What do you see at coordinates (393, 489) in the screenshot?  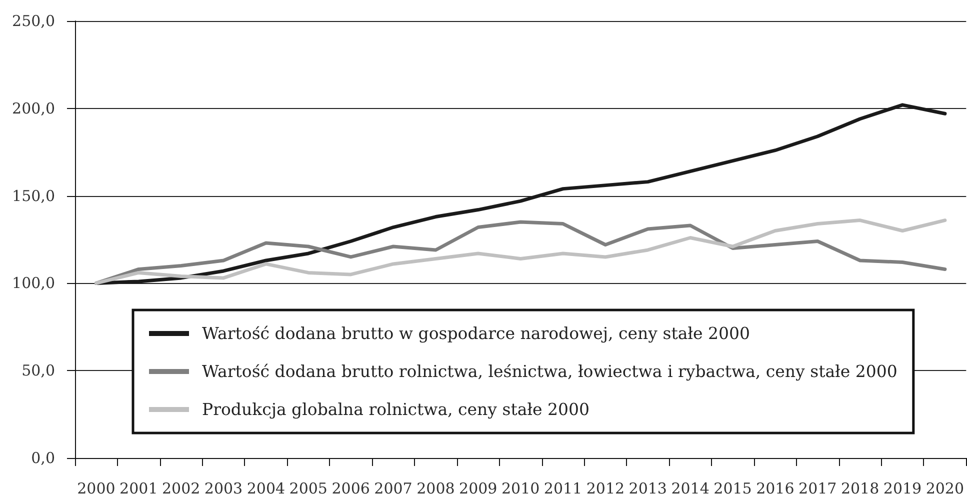 I see `x-tick-label: 2007` at bounding box center [393, 489].